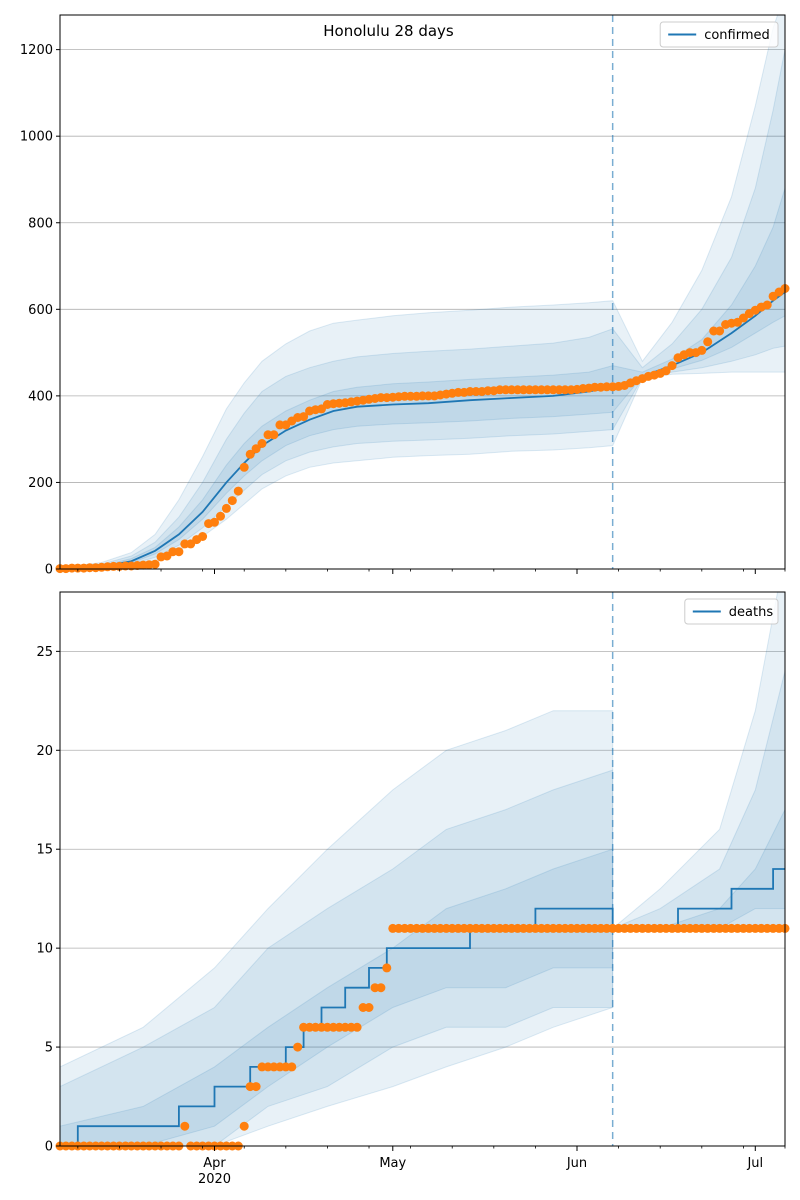 The width and height of the screenshot is (800, 1200). I want to click on y-tick-label: 800, so click(40, 223).